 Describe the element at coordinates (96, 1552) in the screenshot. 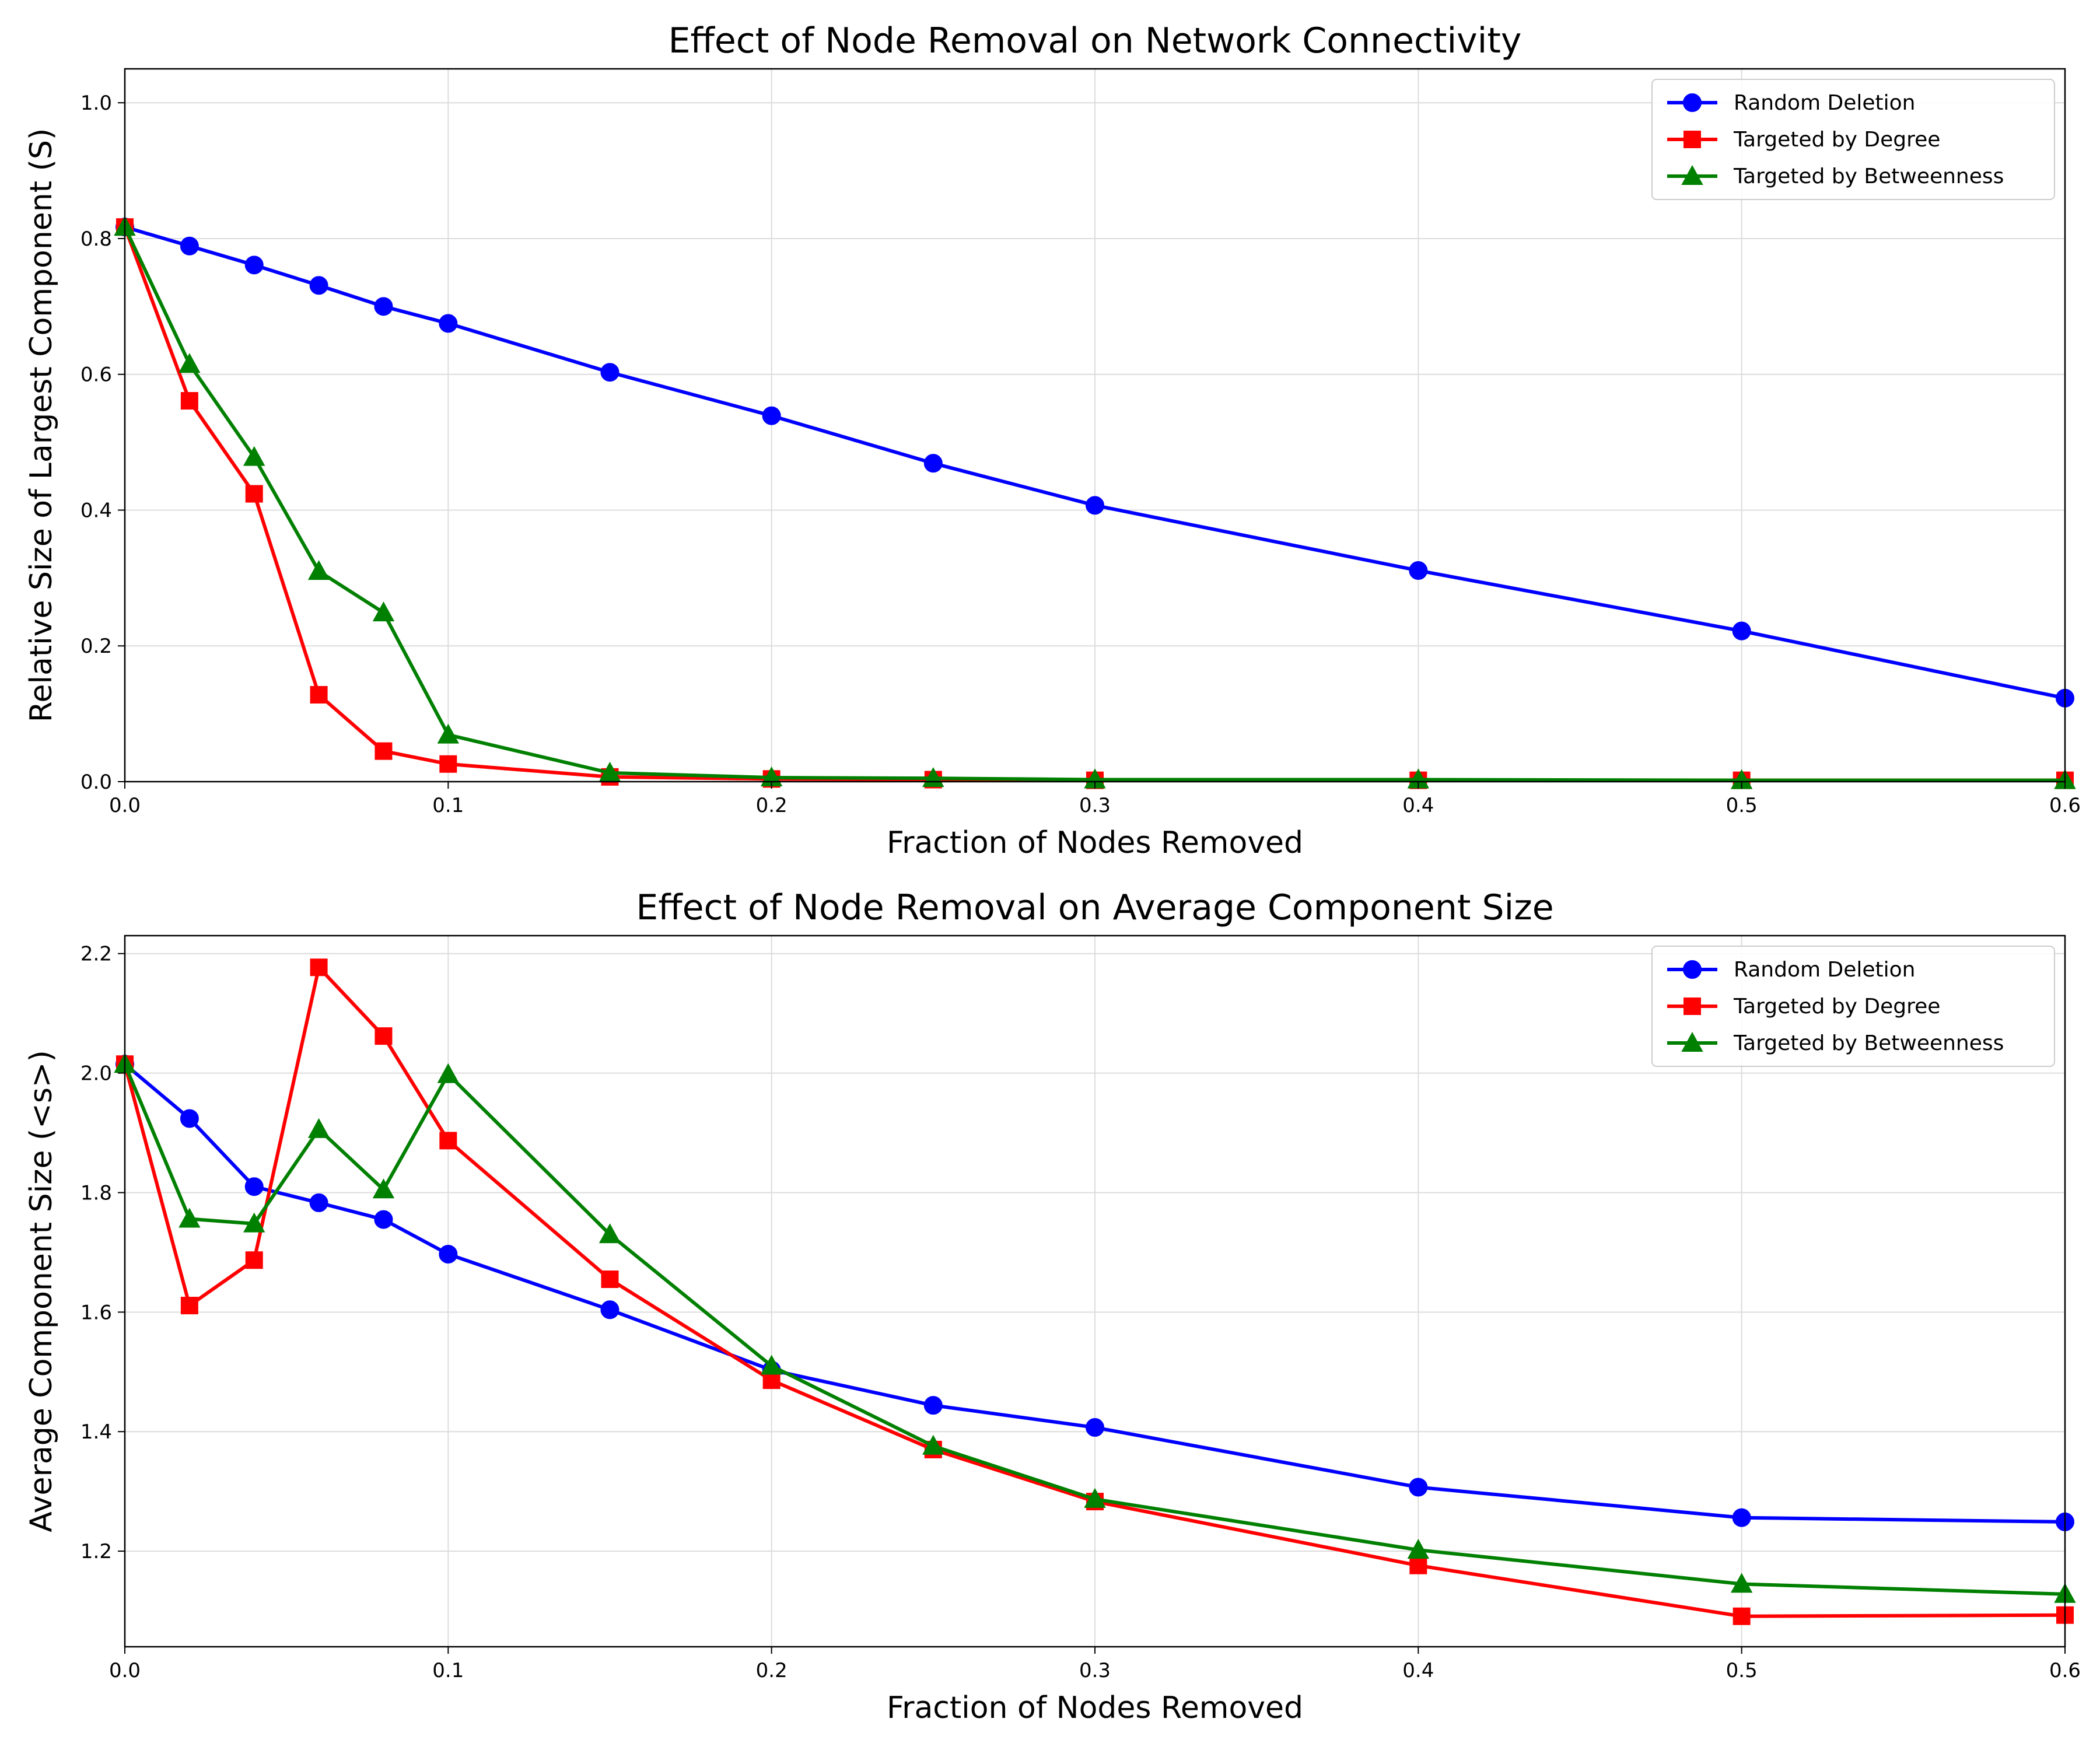

I see `y-tick-label: 1.2` at that location.